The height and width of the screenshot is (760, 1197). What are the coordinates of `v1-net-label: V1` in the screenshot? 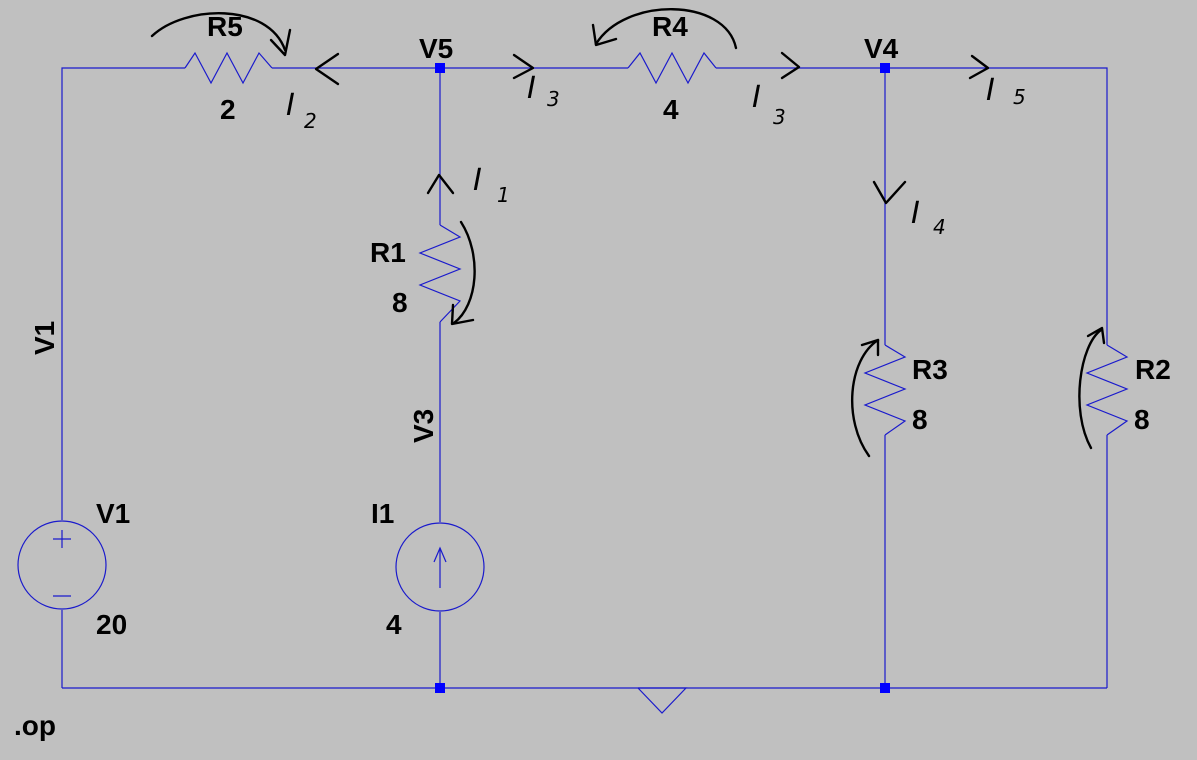 It's located at (44, 338).